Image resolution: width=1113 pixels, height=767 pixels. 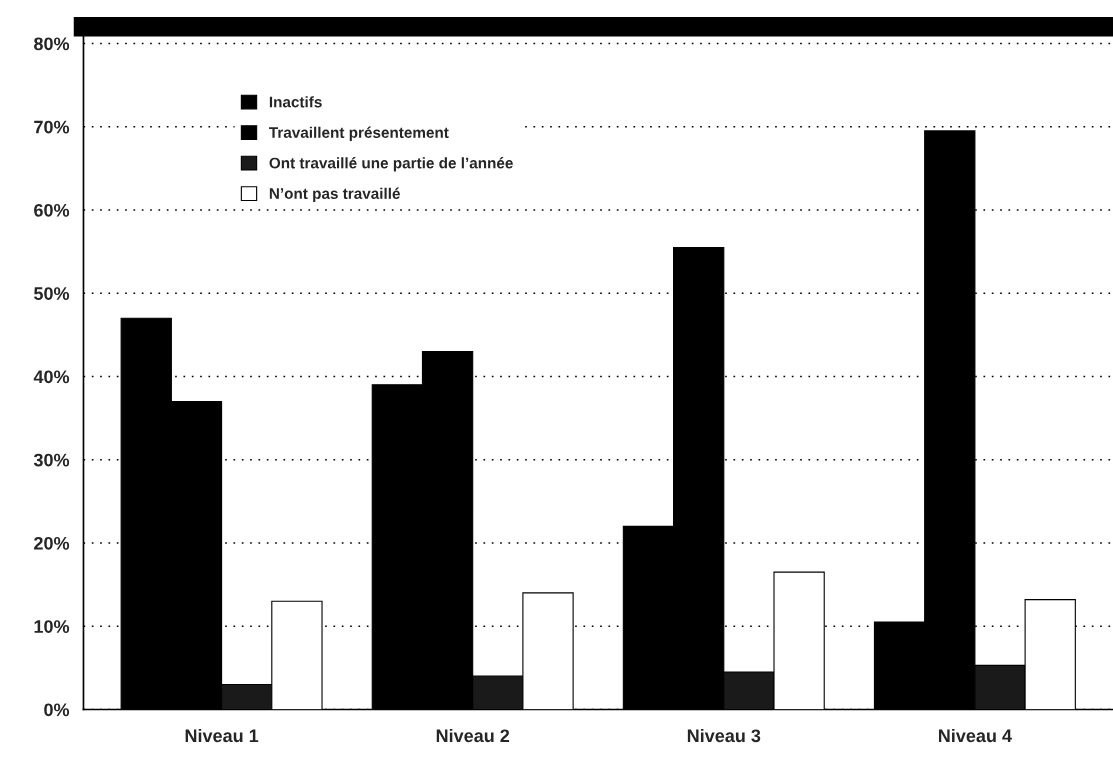 What do you see at coordinates (52, 543) in the screenshot?
I see `y-tick-label: 20%` at bounding box center [52, 543].